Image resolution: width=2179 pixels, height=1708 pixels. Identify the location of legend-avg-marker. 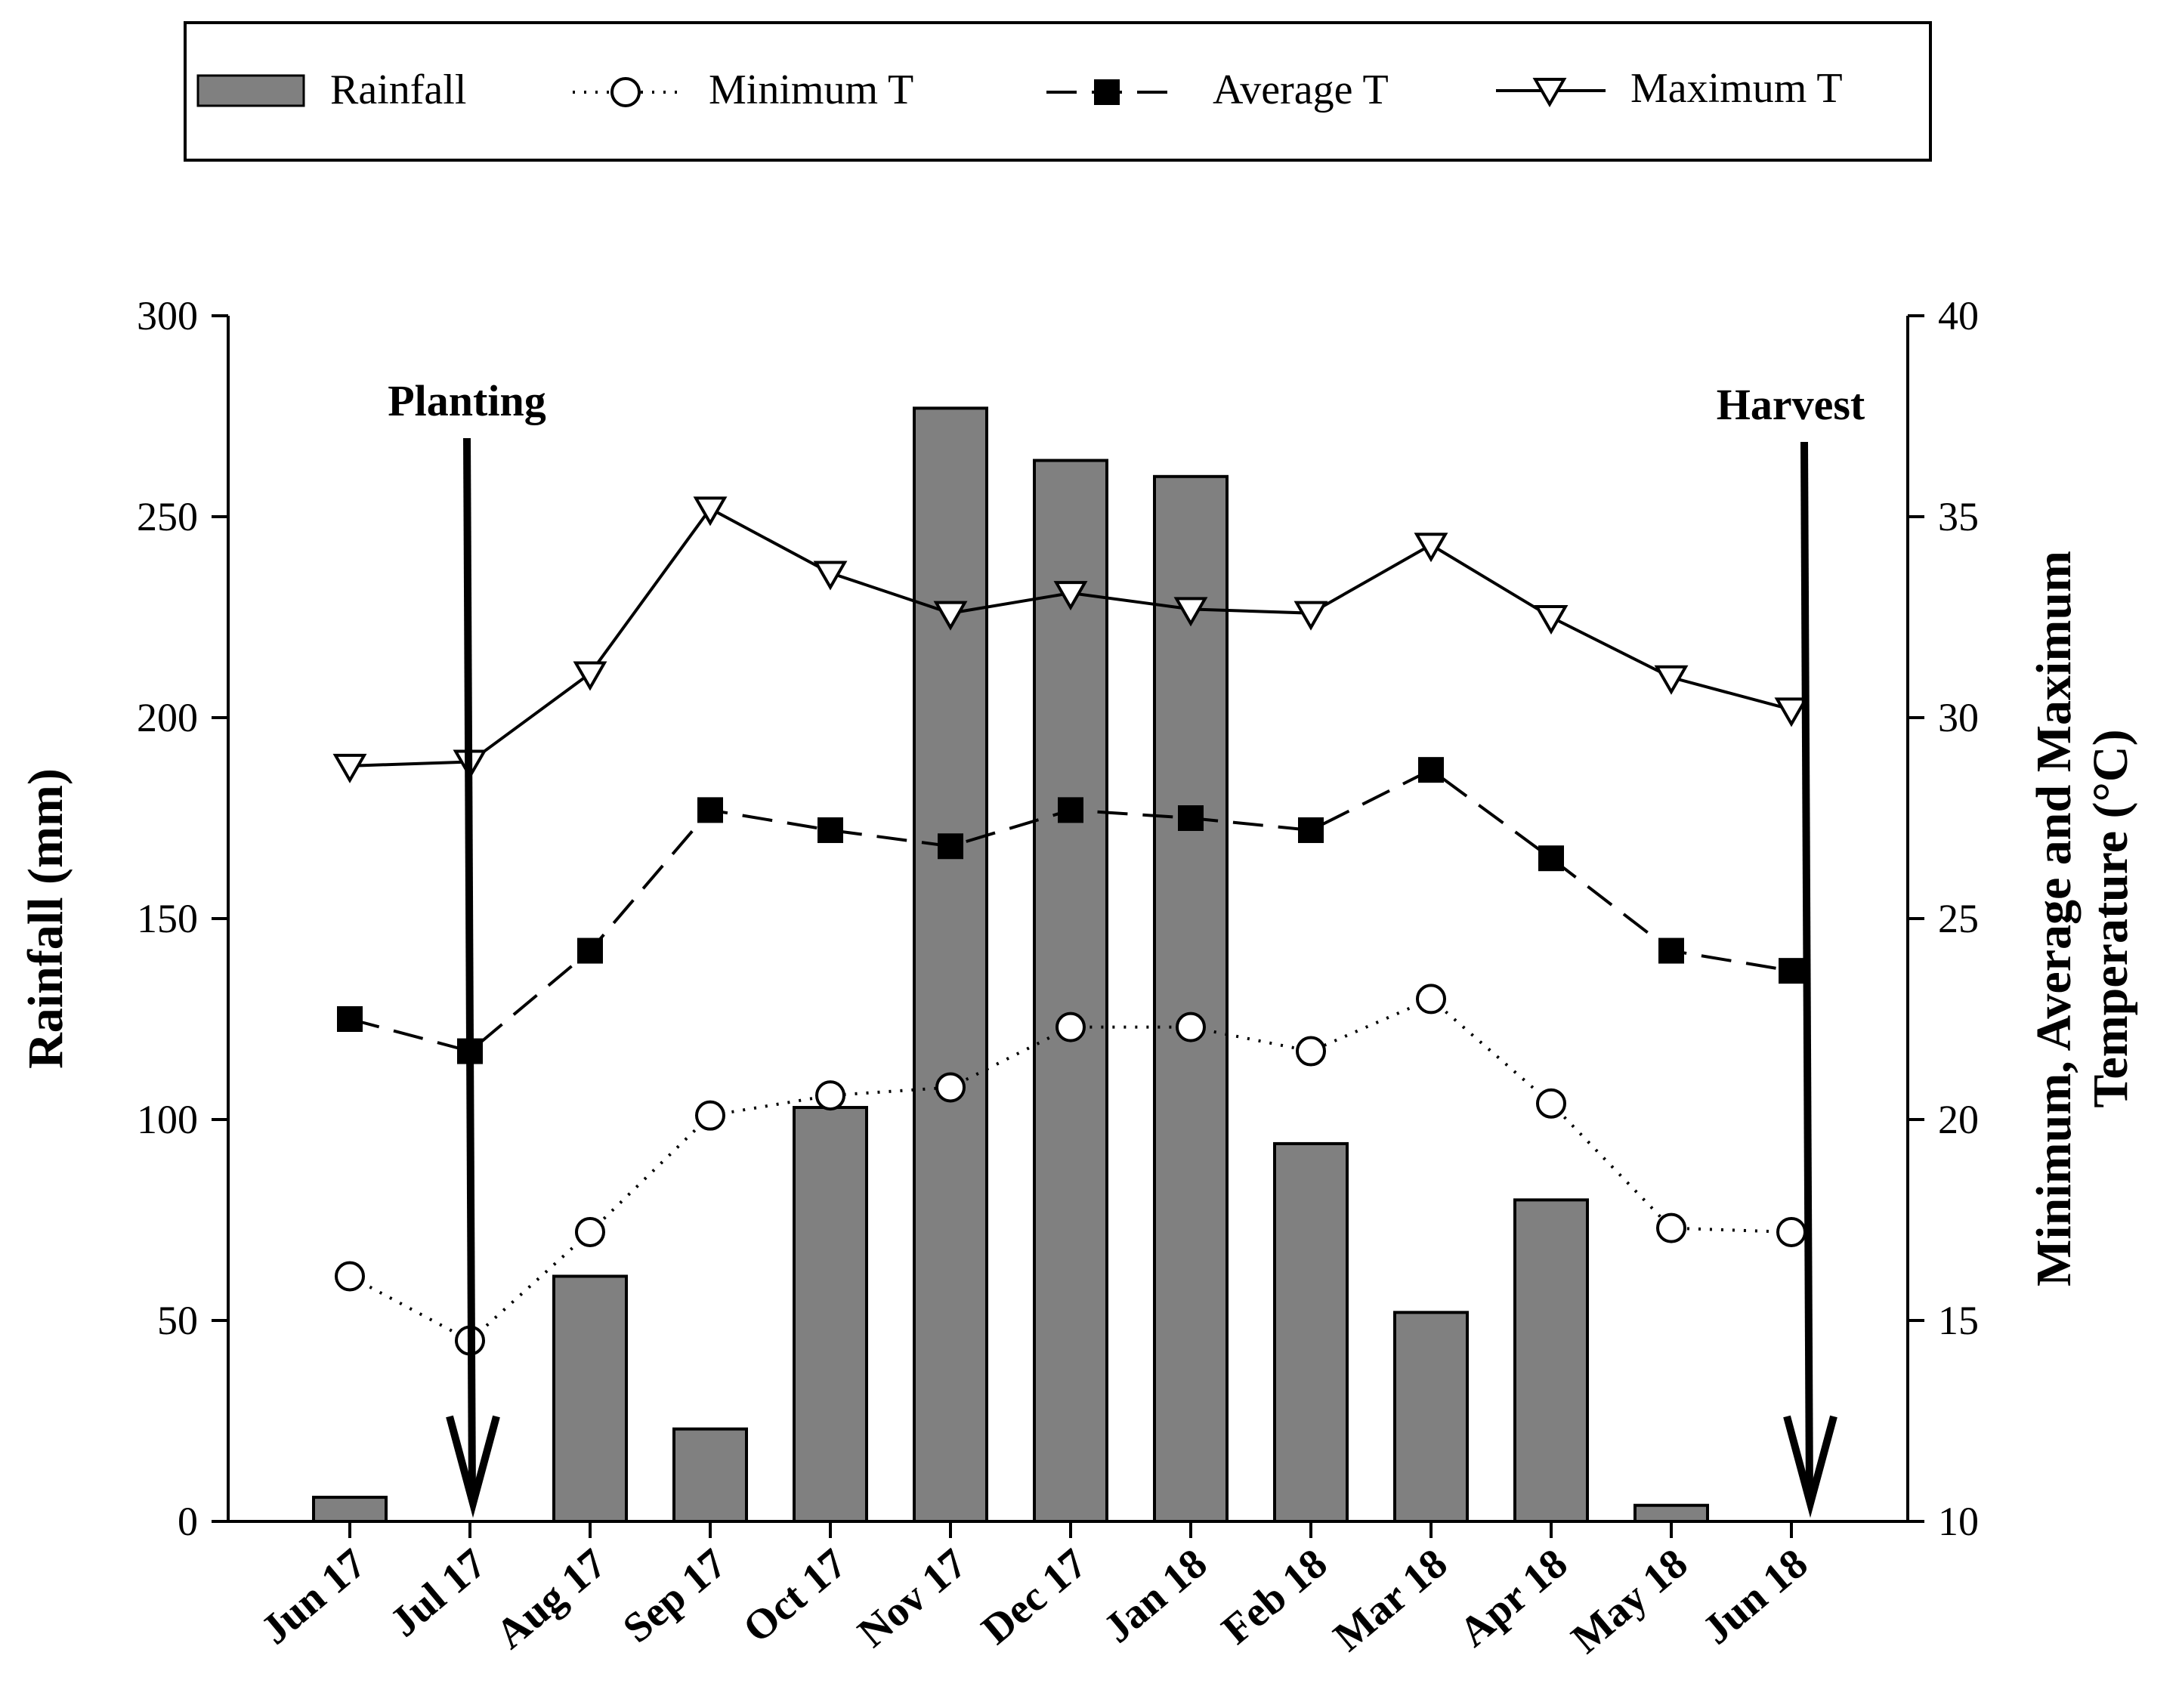
(1107, 92).